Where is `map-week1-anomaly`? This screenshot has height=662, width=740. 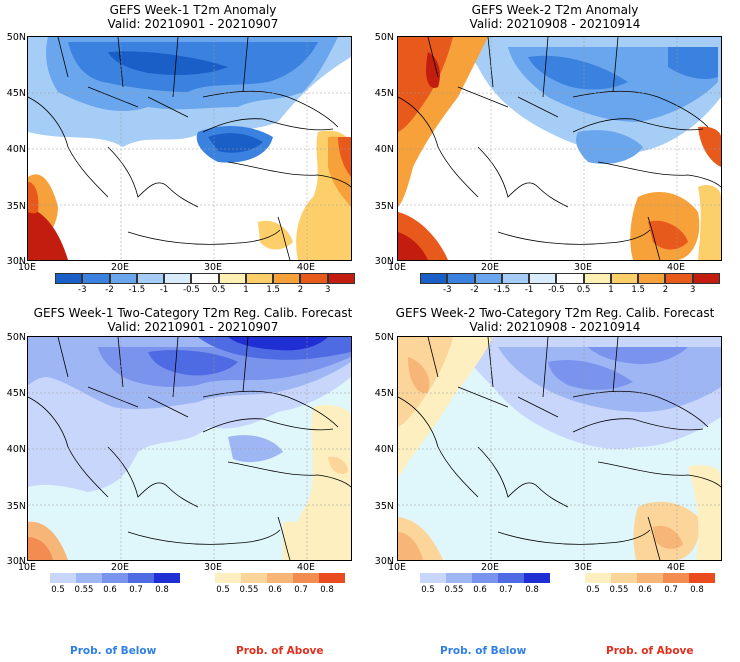
map-week1-anomaly is located at coordinates (189, 148).